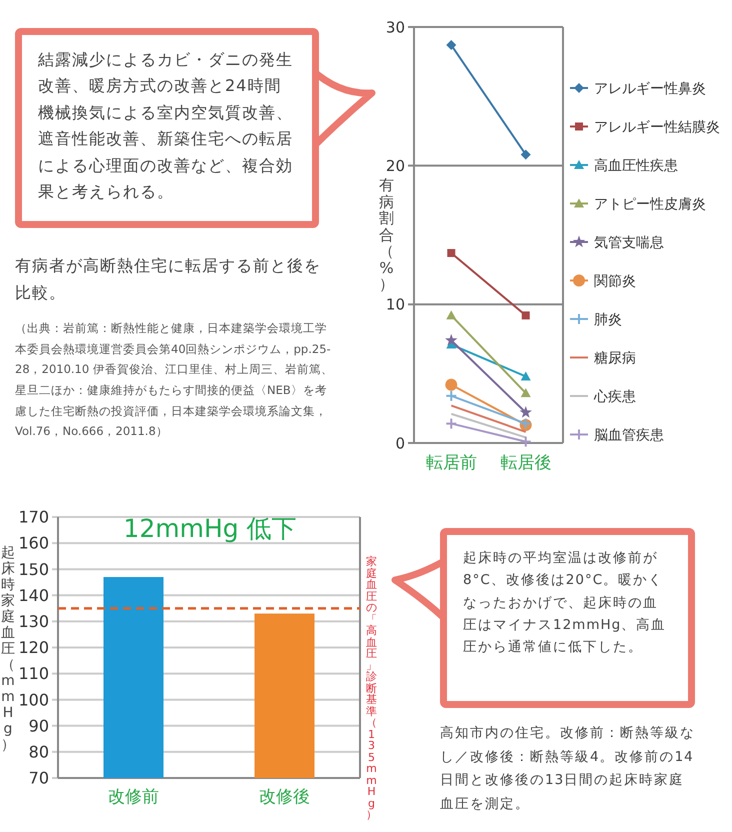 The image size is (732, 832). I want to click on legend-label: 関節炎, so click(615, 282).